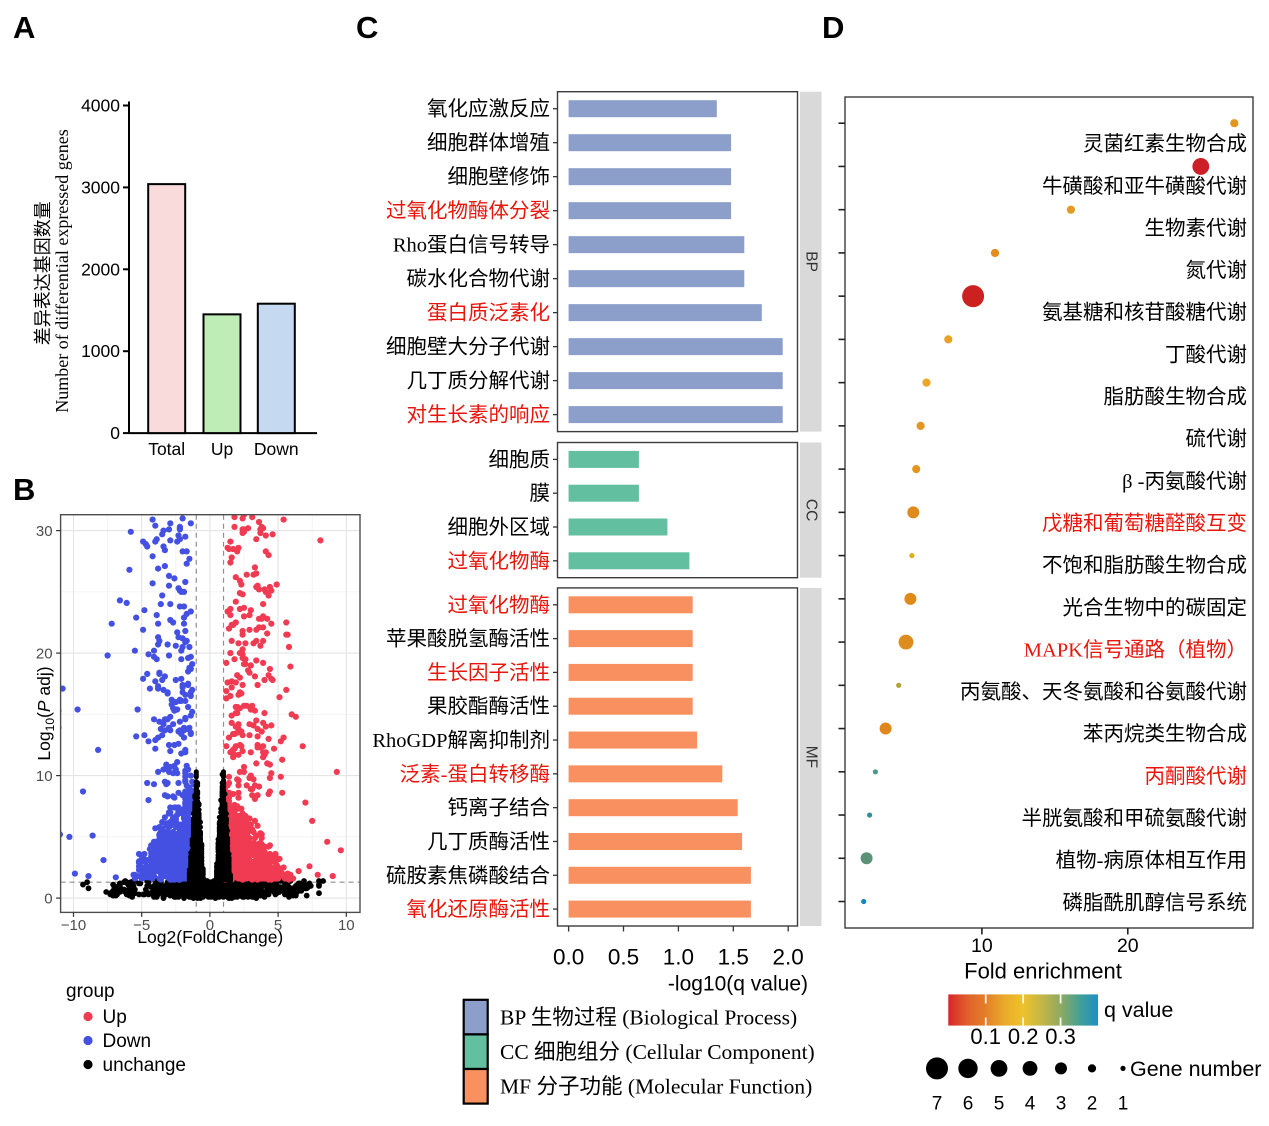  I want to click on c-row-label: 硫胺素焦磷酸结合, so click(468, 875).